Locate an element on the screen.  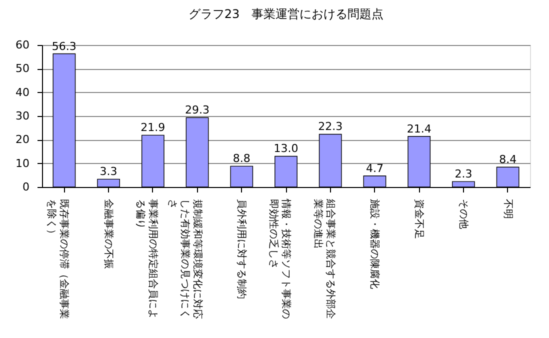
data-label: 3.3 is located at coordinates (109, 171).